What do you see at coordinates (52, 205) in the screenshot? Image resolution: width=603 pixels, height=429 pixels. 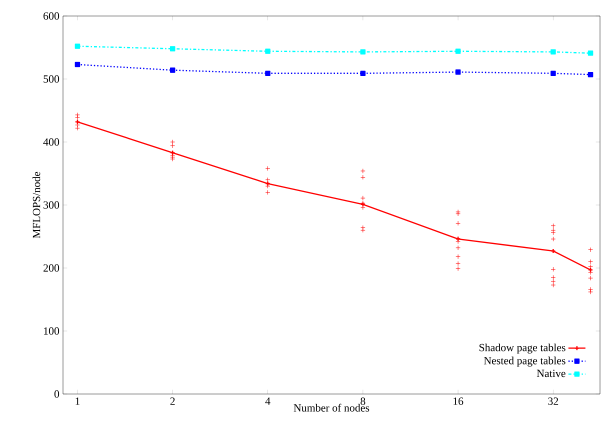 I see `y-tick-label: 300` at bounding box center [52, 205].